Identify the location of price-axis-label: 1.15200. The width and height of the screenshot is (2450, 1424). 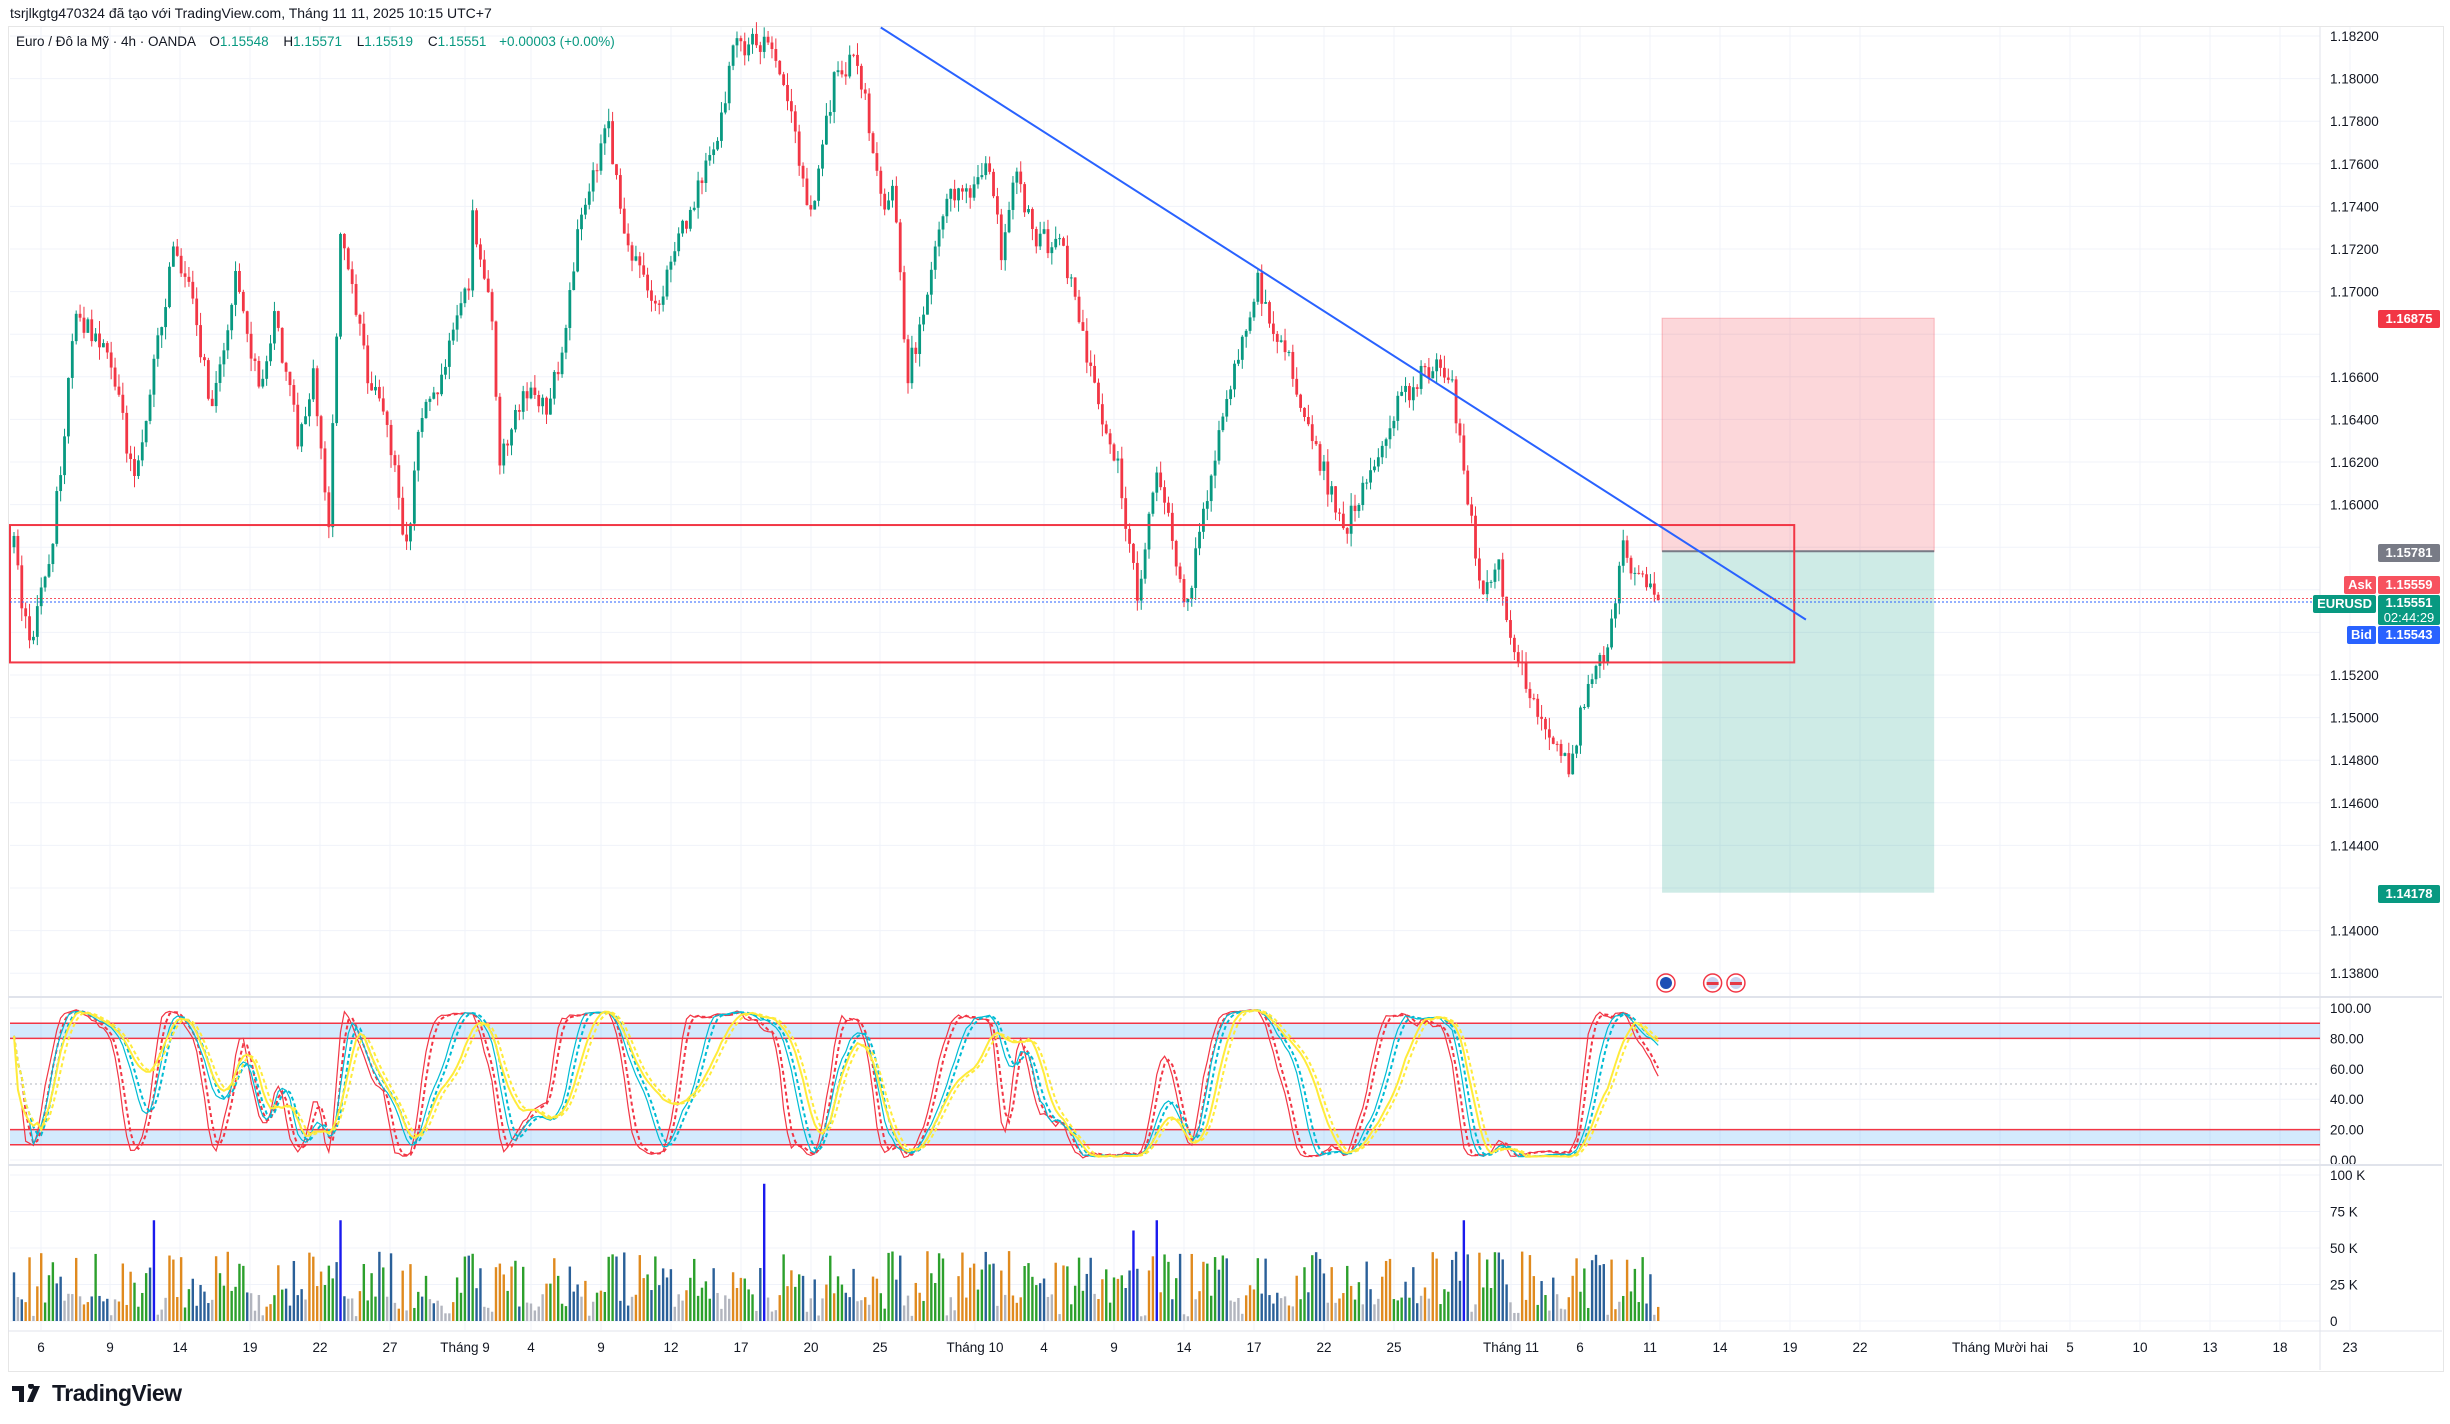
(2354, 675).